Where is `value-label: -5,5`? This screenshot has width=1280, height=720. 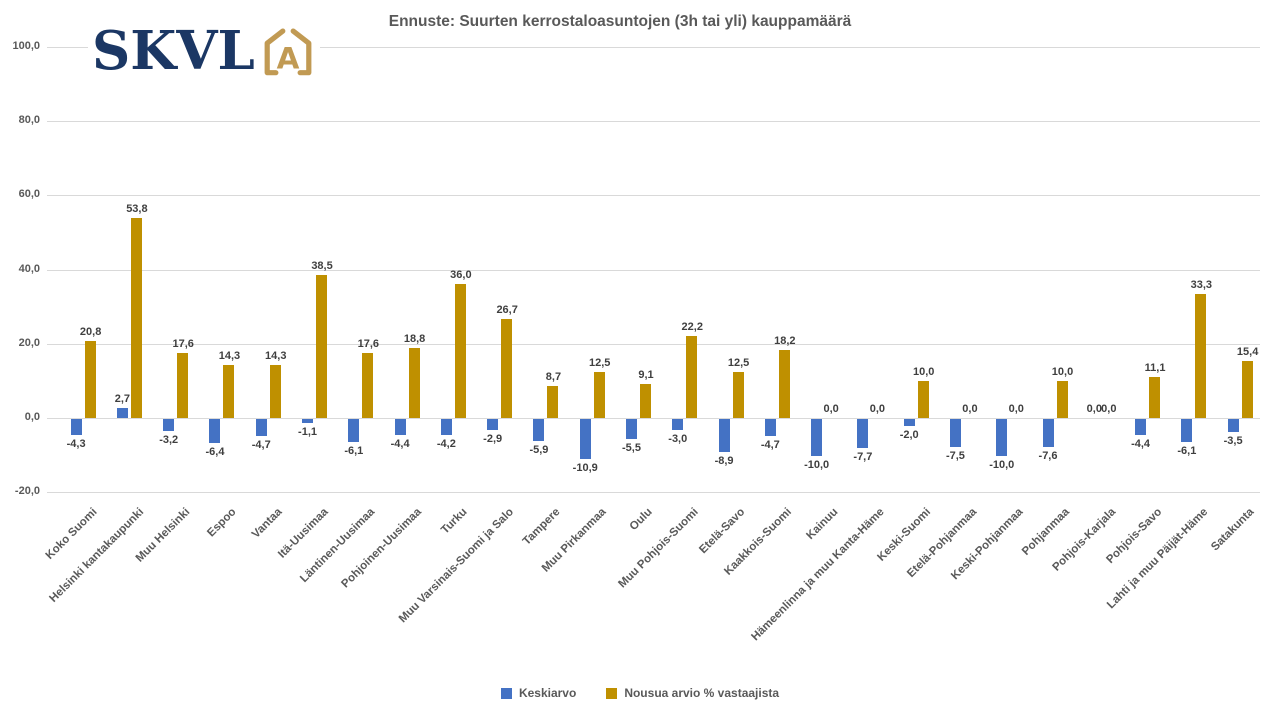 value-label: -5,5 is located at coordinates (631, 448).